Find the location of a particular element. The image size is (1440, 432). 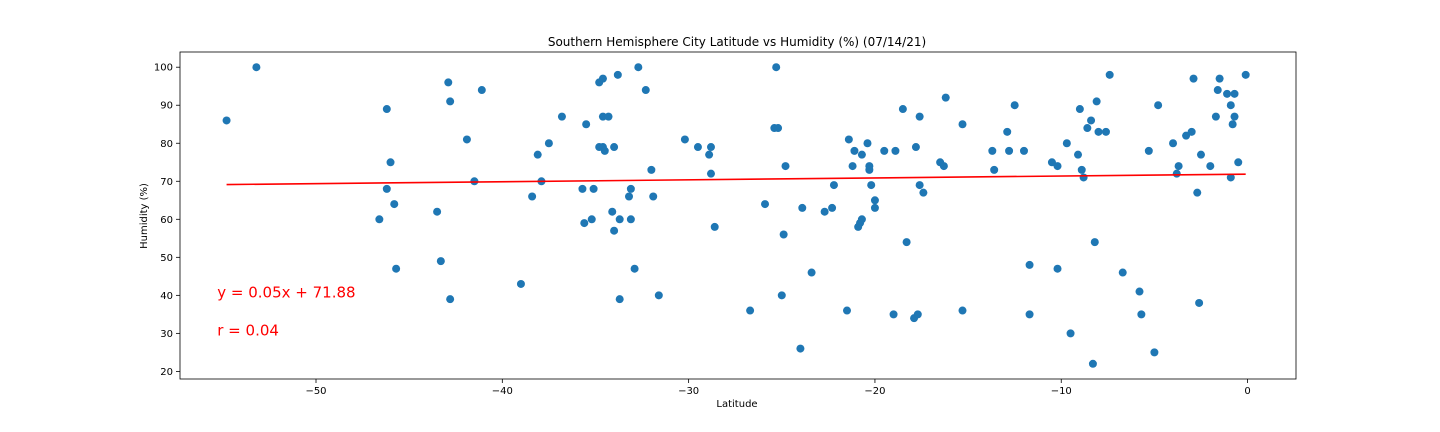

regression-layer is located at coordinates (736, 179).